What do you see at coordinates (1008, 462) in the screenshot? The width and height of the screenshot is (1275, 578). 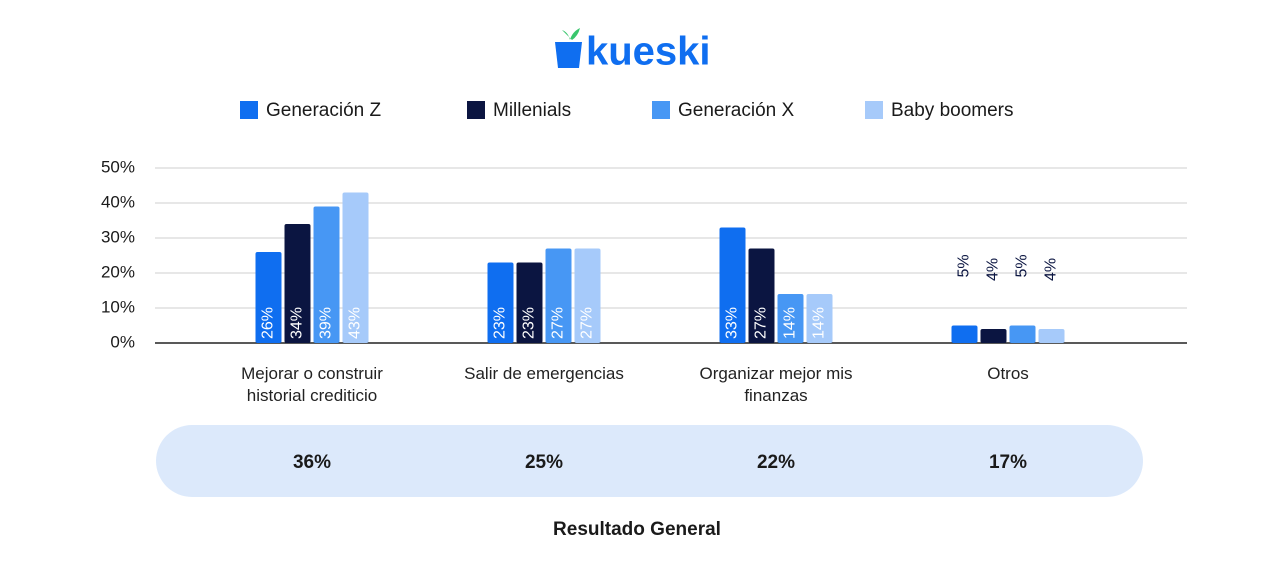 I see `summary-value: 17%` at bounding box center [1008, 462].